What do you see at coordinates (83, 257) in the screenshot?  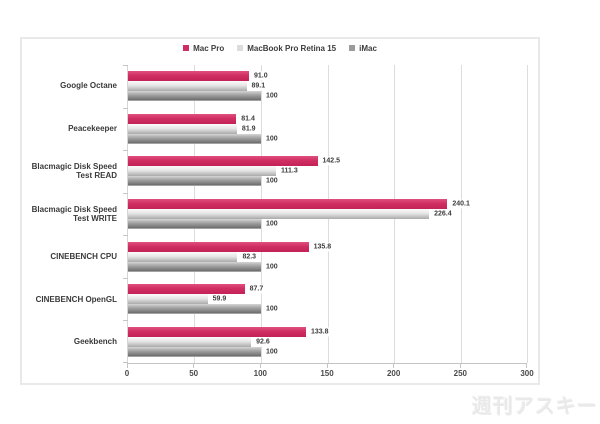 I see `category-label-4: CINEBENCH CPU` at bounding box center [83, 257].